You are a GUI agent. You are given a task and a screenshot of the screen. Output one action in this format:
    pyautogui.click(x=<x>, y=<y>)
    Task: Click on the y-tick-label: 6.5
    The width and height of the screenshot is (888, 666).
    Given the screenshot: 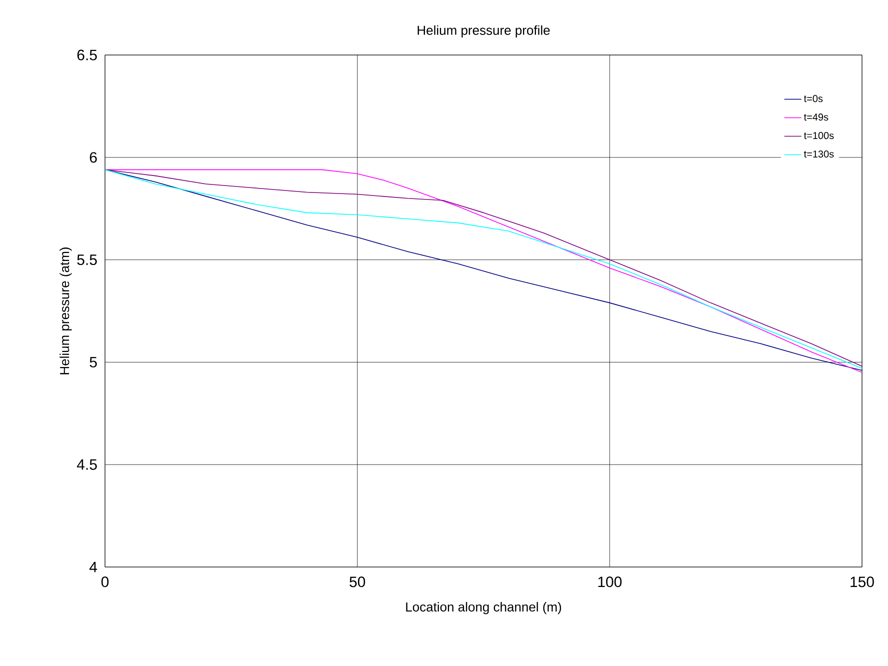 What is the action you would take?
    pyautogui.click(x=87, y=55)
    